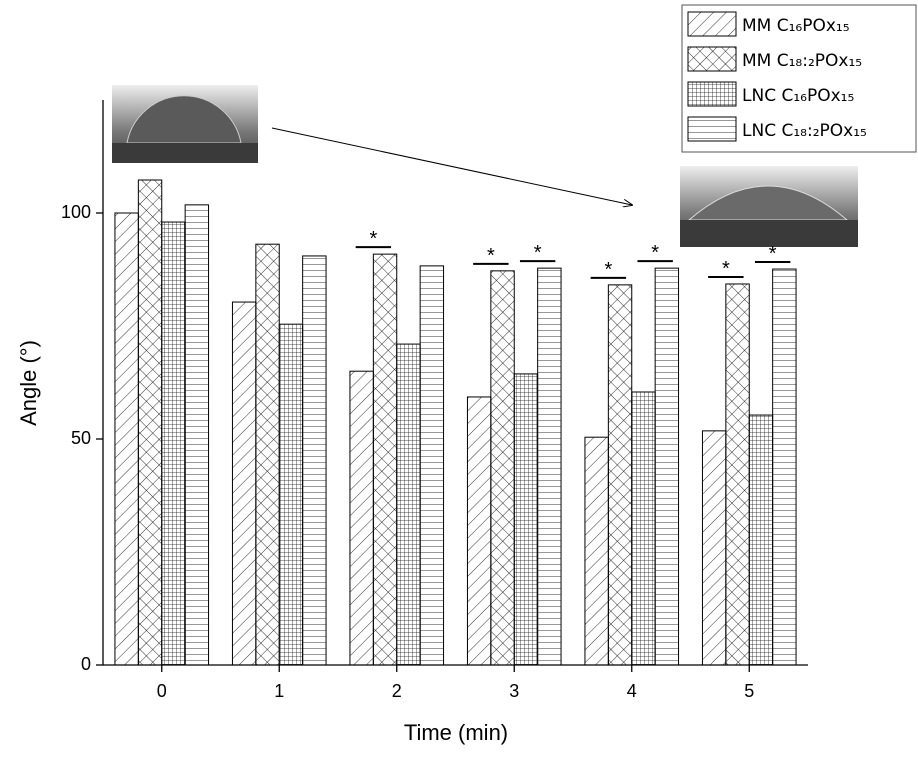  What do you see at coordinates (397, 691) in the screenshot?
I see `x-tick-label: 2` at bounding box center [397, 691].